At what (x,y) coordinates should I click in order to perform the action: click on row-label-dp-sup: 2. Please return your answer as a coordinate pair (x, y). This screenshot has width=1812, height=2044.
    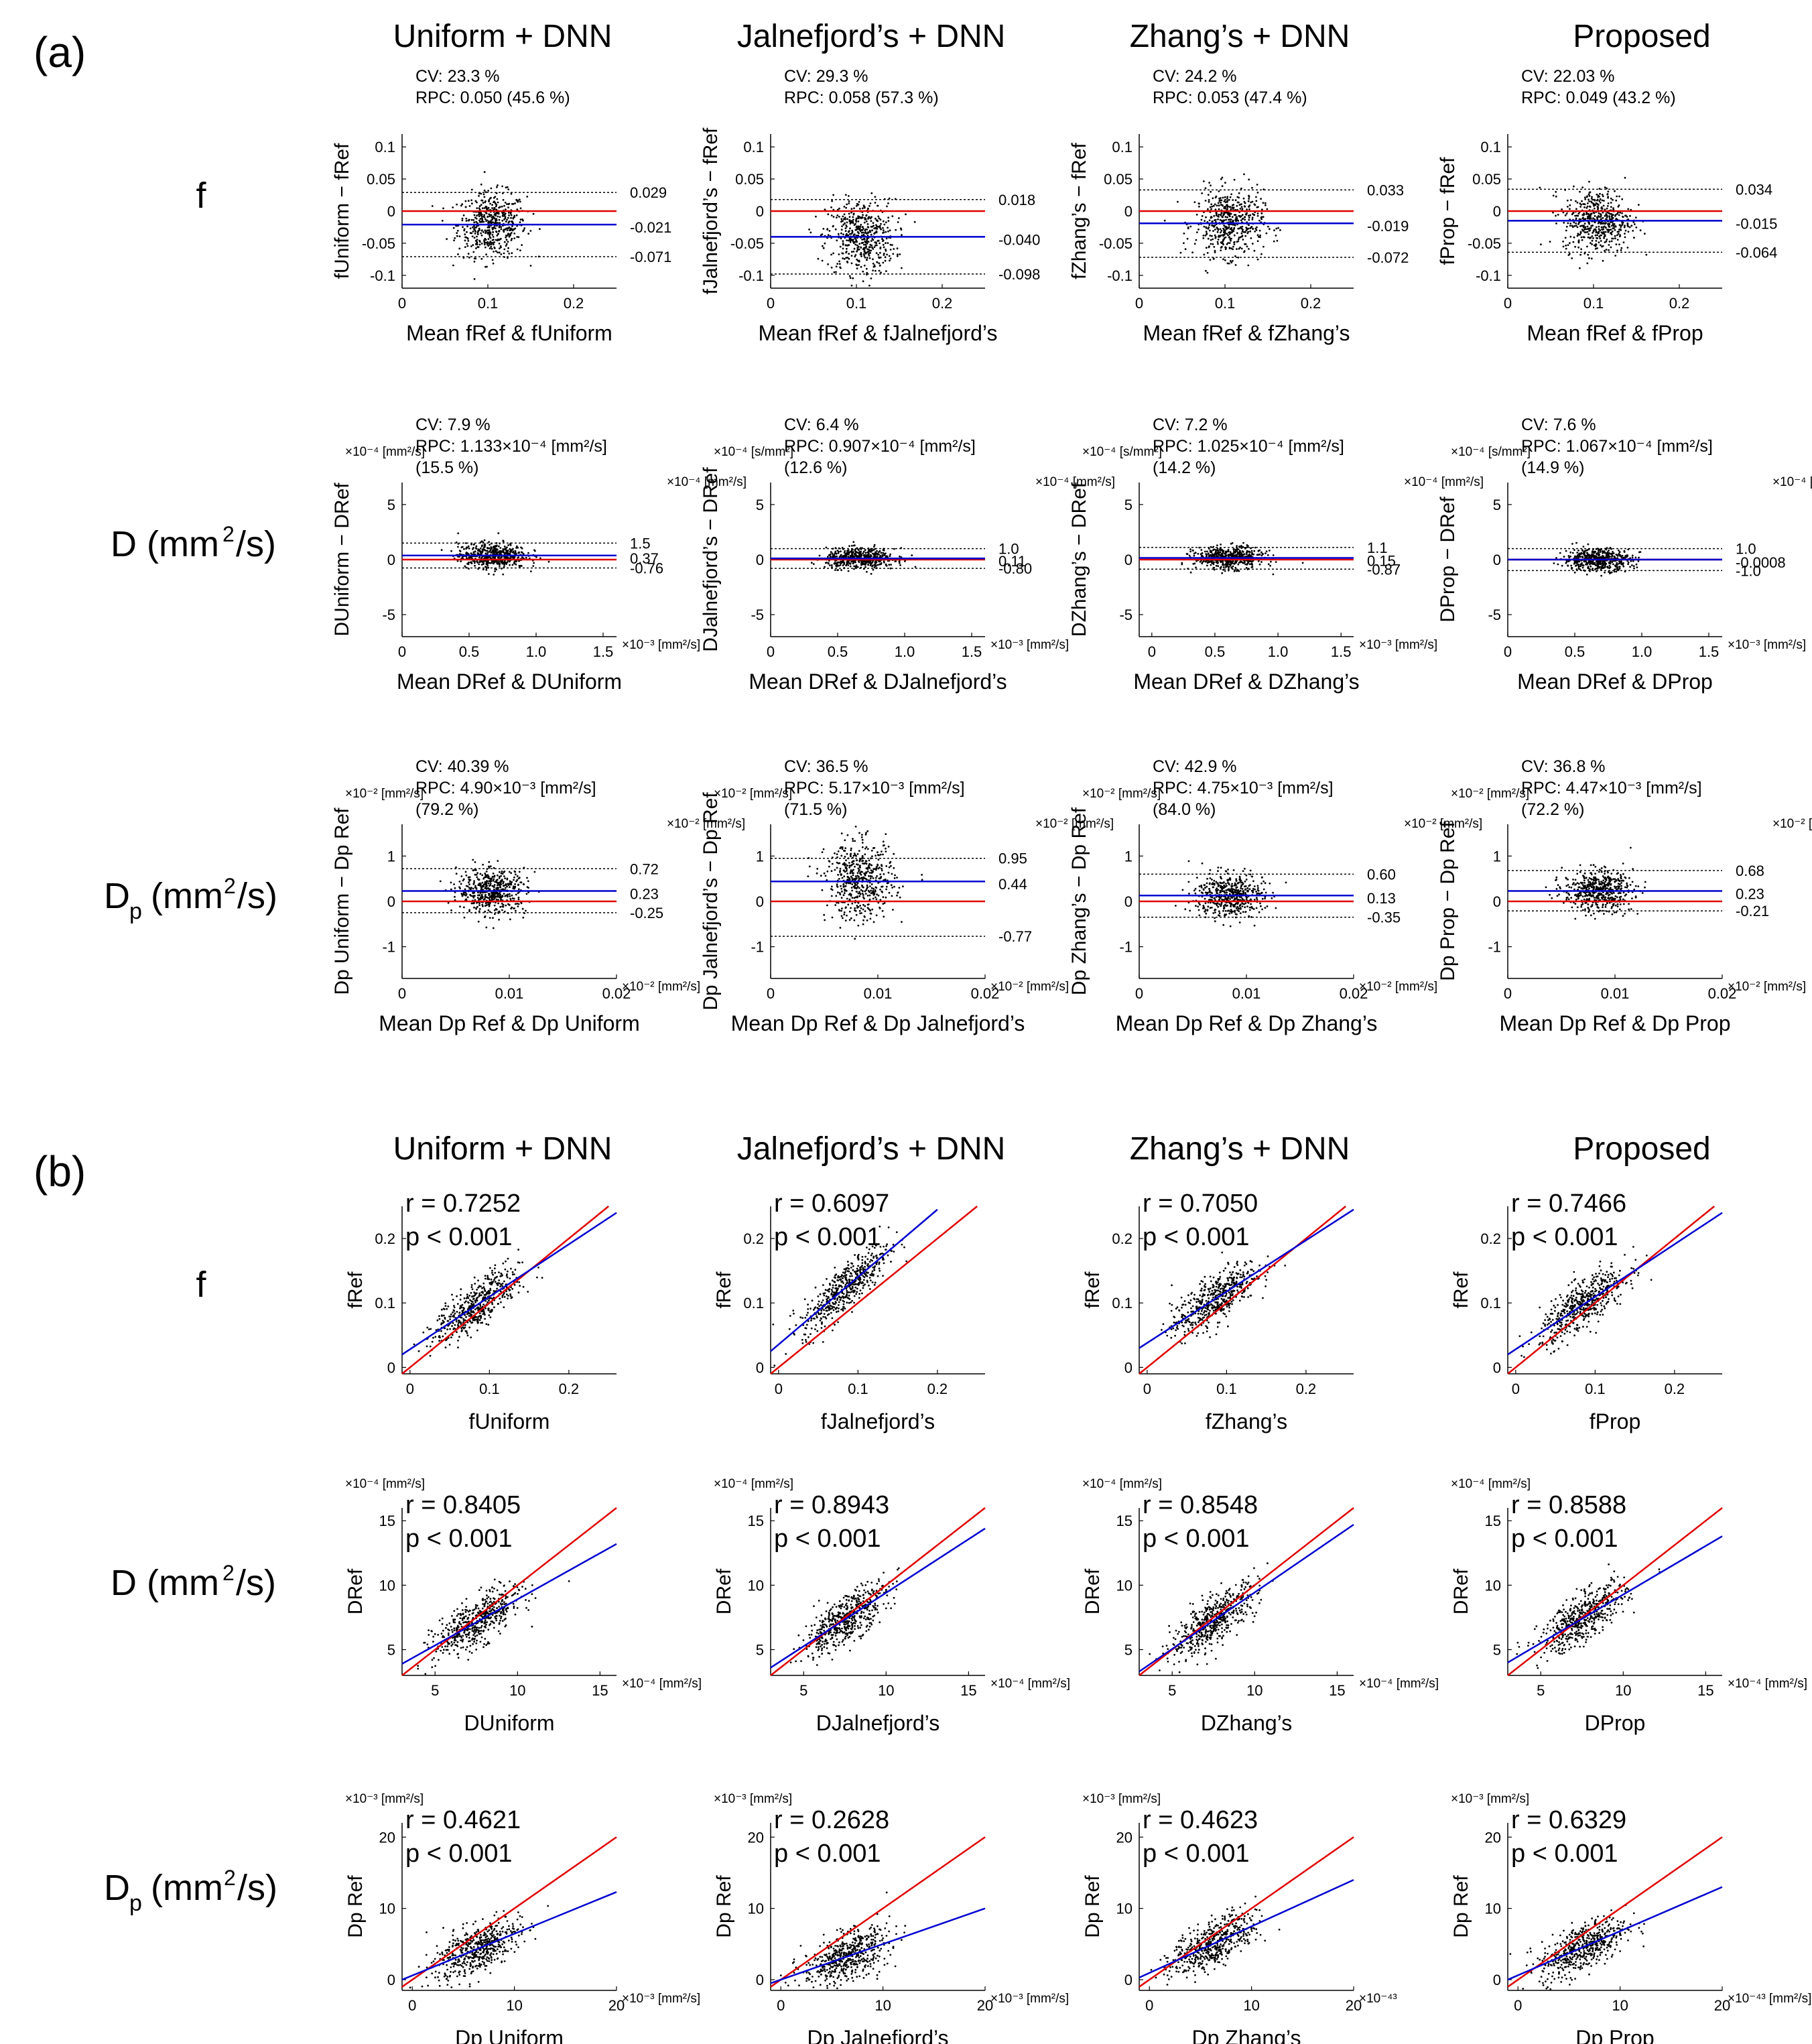
    Looking at the image, I should click on (230, 886).